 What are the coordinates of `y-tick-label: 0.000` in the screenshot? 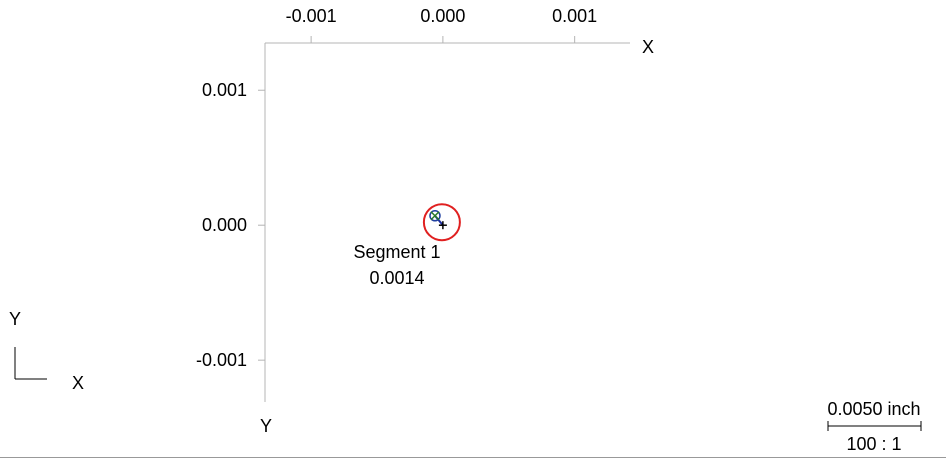 It's located at (224, 225).